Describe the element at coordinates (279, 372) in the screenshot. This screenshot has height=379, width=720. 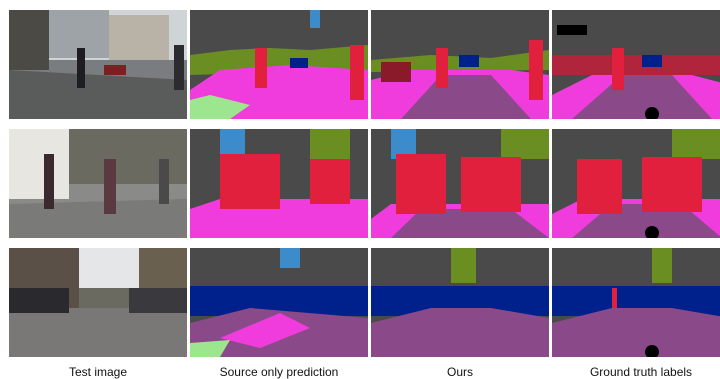
I see `caption-source-only-prediction: Source only prediction` at that location.